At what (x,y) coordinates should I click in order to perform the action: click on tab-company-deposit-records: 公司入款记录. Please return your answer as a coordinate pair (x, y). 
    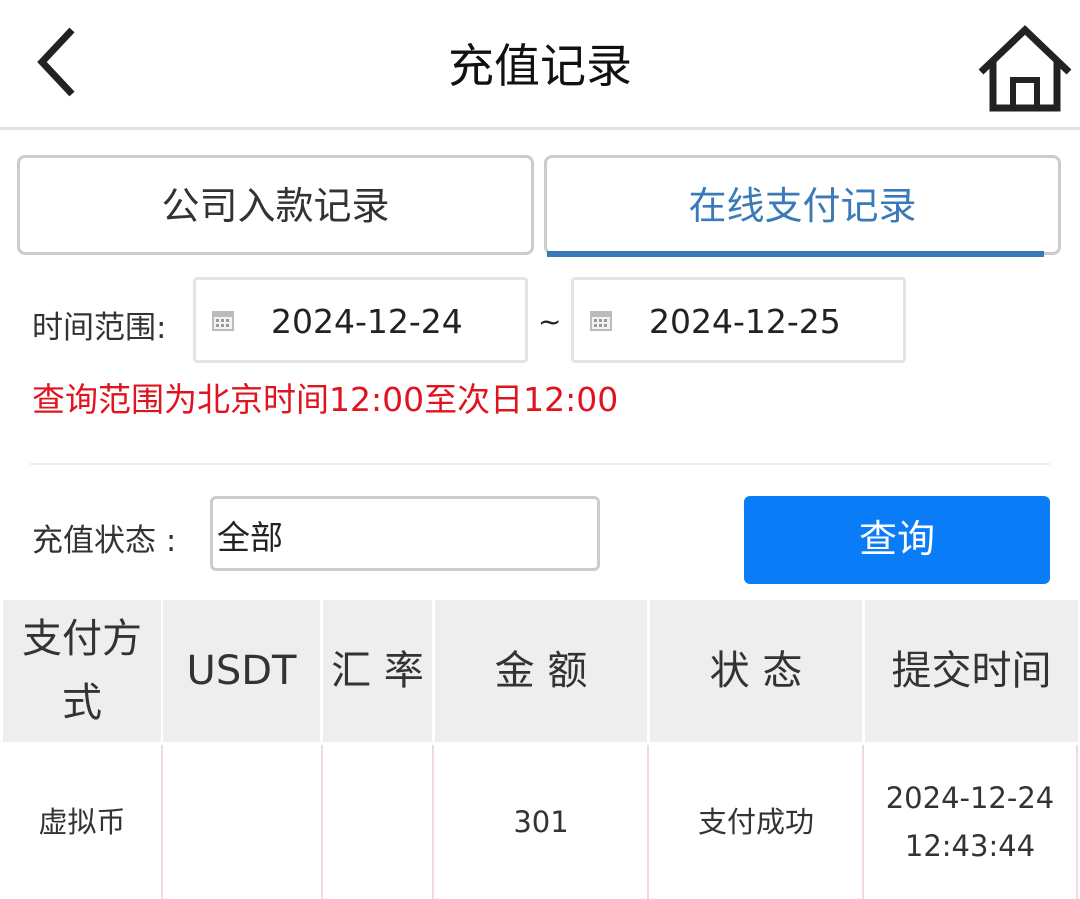
    Looking at the image, I should click on (275, 205).